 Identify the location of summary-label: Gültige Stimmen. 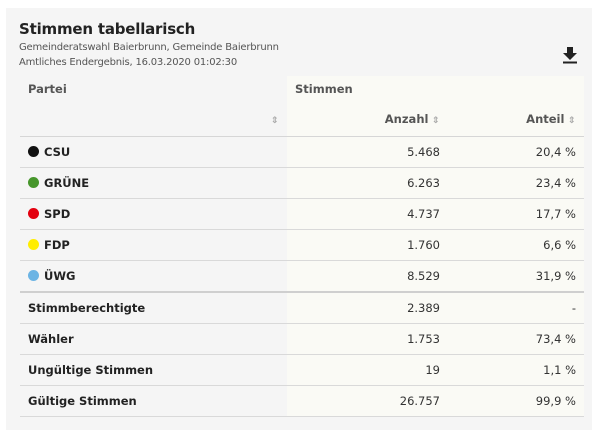
(153, 401).